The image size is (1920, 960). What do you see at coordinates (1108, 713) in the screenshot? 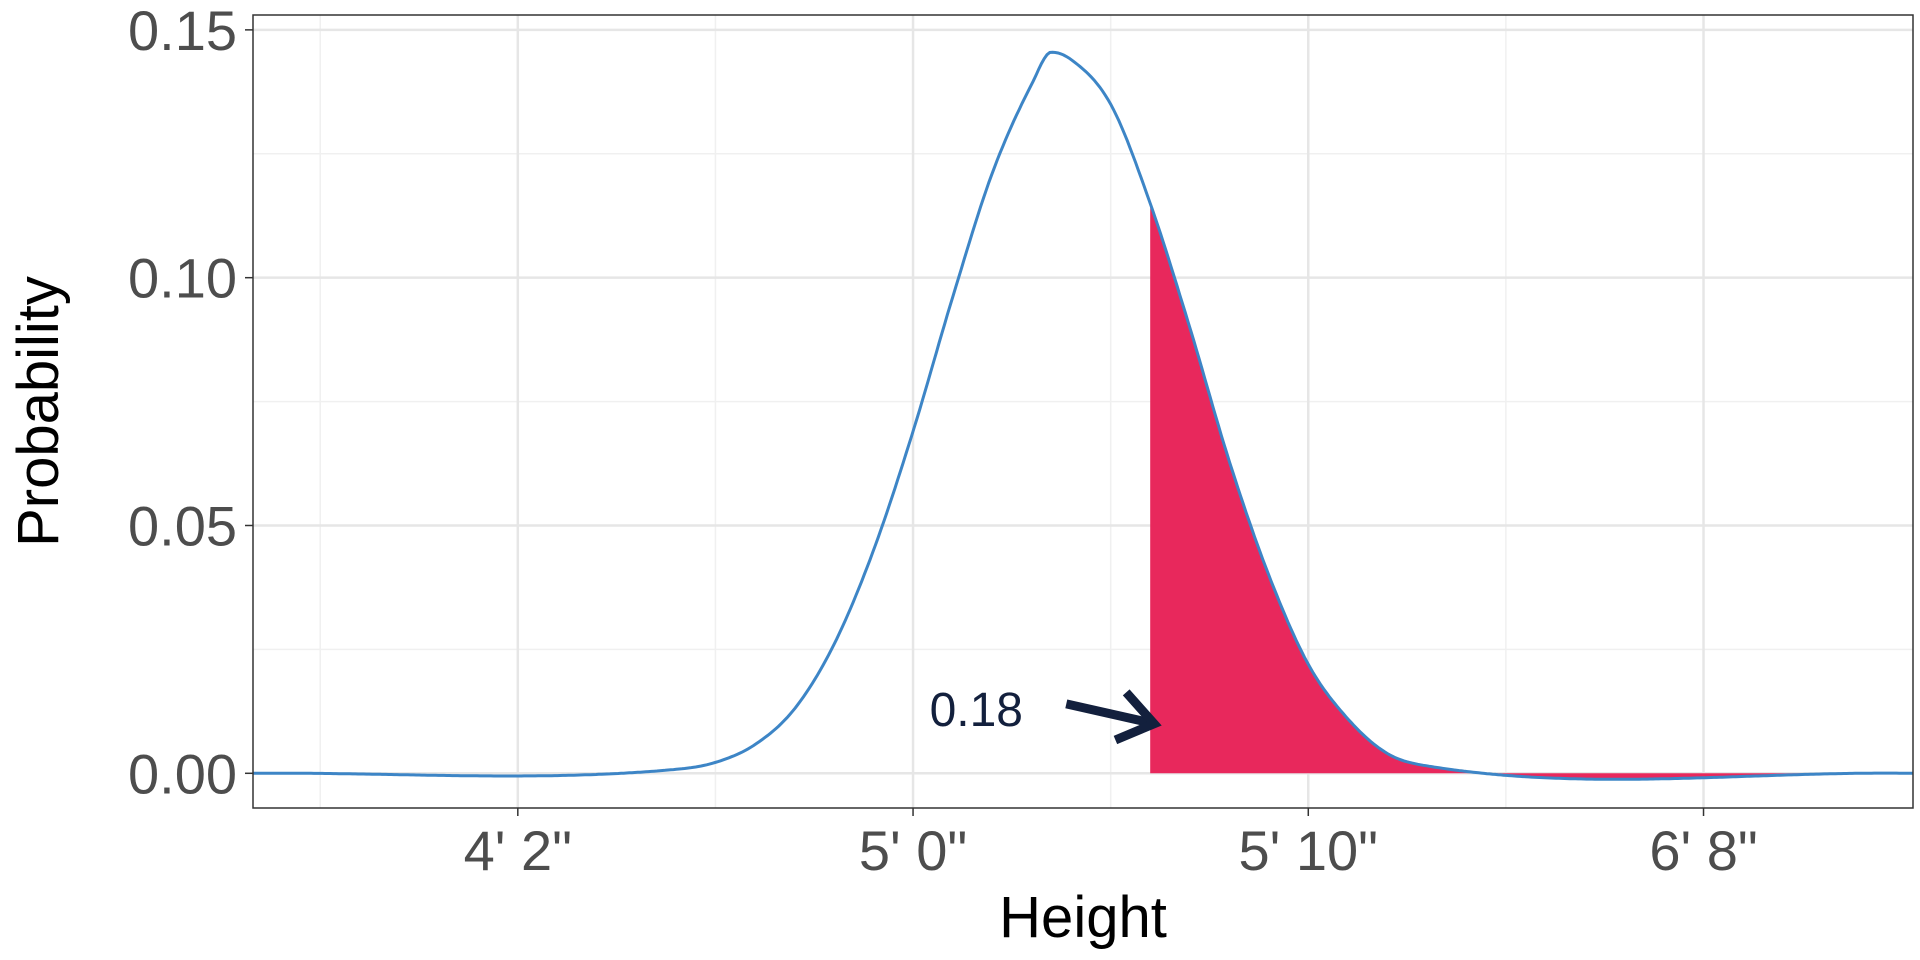
I see `annotation-arrow-shaft` at bounding box center [1108, 713].